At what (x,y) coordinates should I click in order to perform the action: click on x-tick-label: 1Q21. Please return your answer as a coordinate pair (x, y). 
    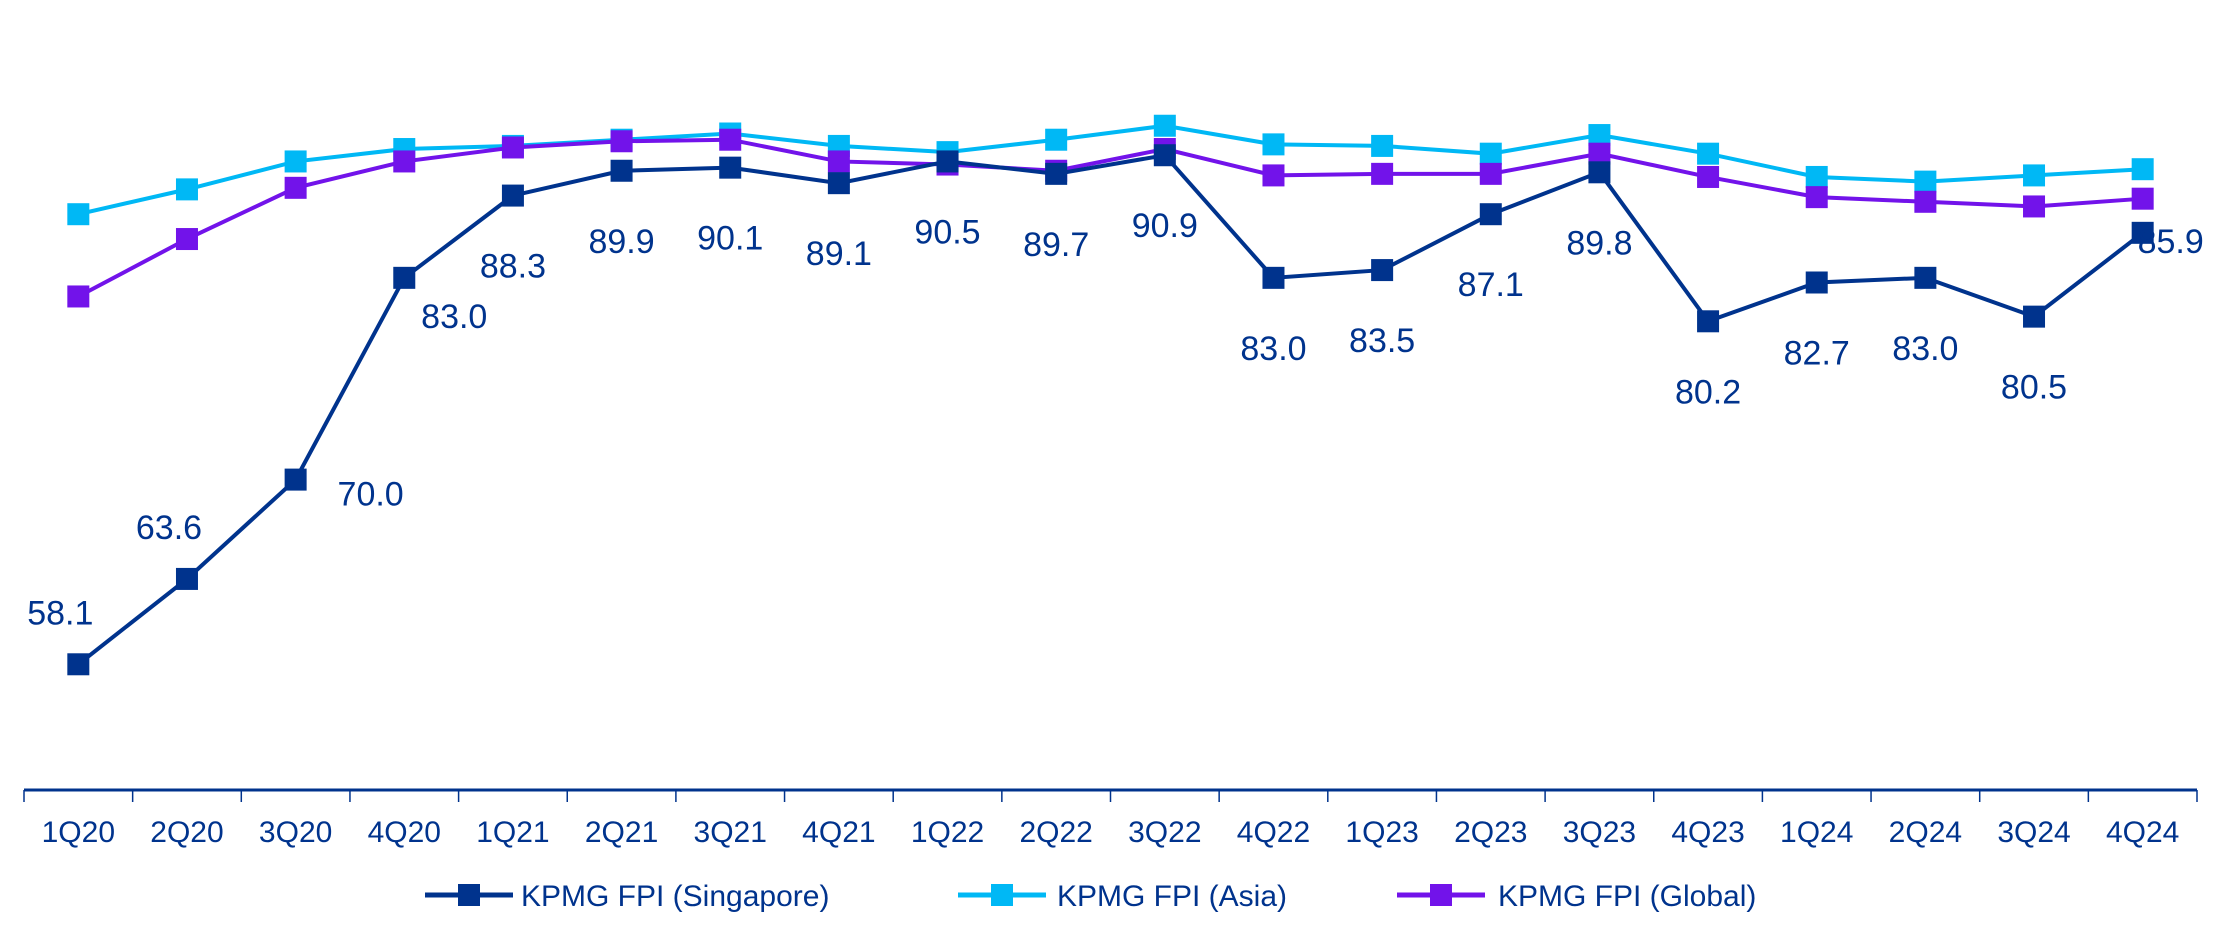
    Looking at the image, I should click on (512, 832).